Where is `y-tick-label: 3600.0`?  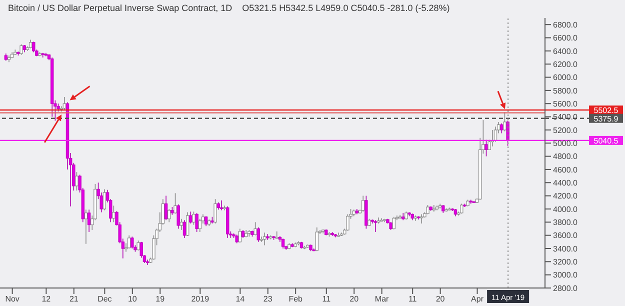
y-tick-label: 3600.0 is located at coordinates (565, 235).